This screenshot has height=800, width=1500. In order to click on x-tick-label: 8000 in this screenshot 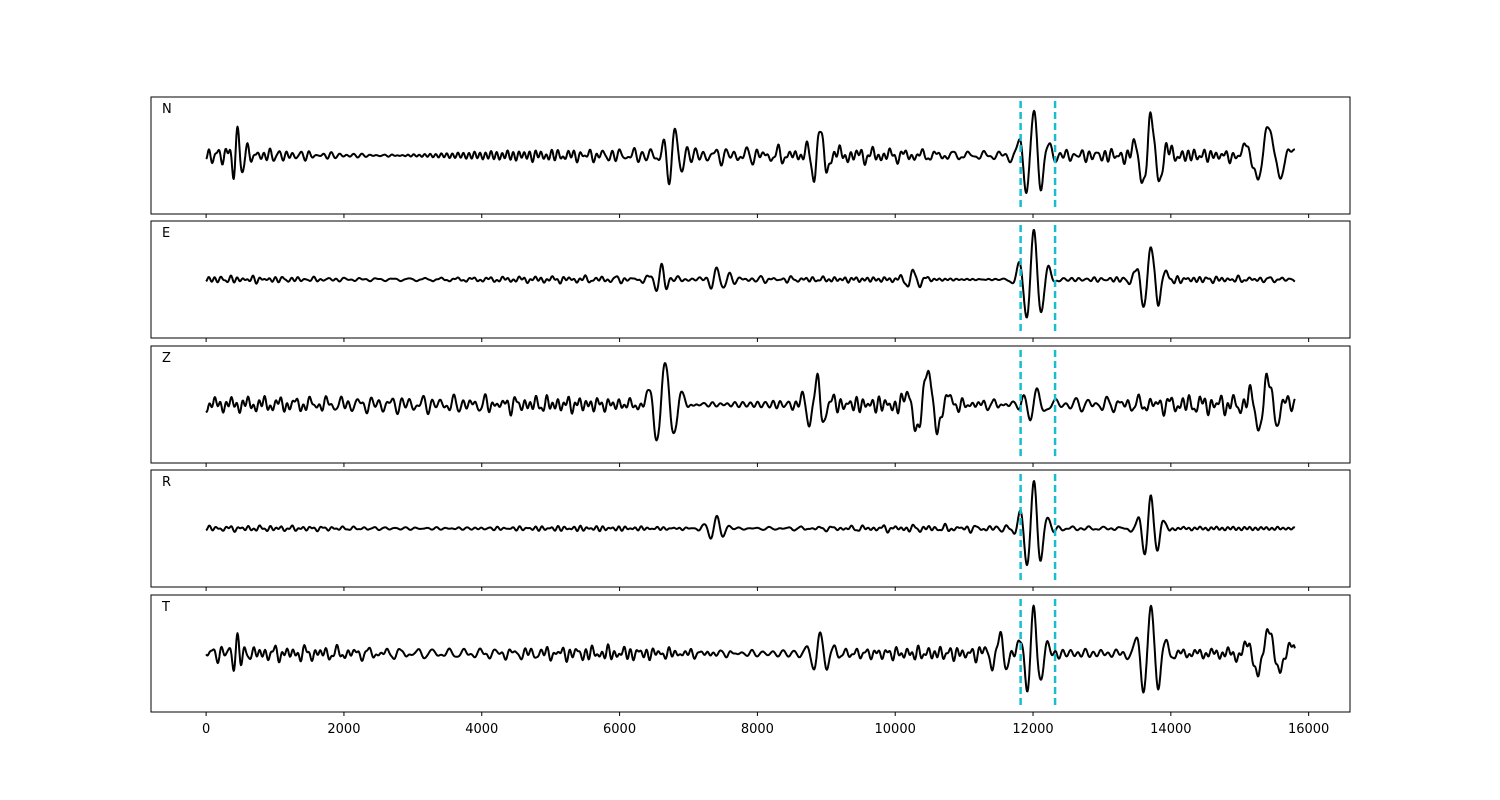, I will do `click(757, 729)`.